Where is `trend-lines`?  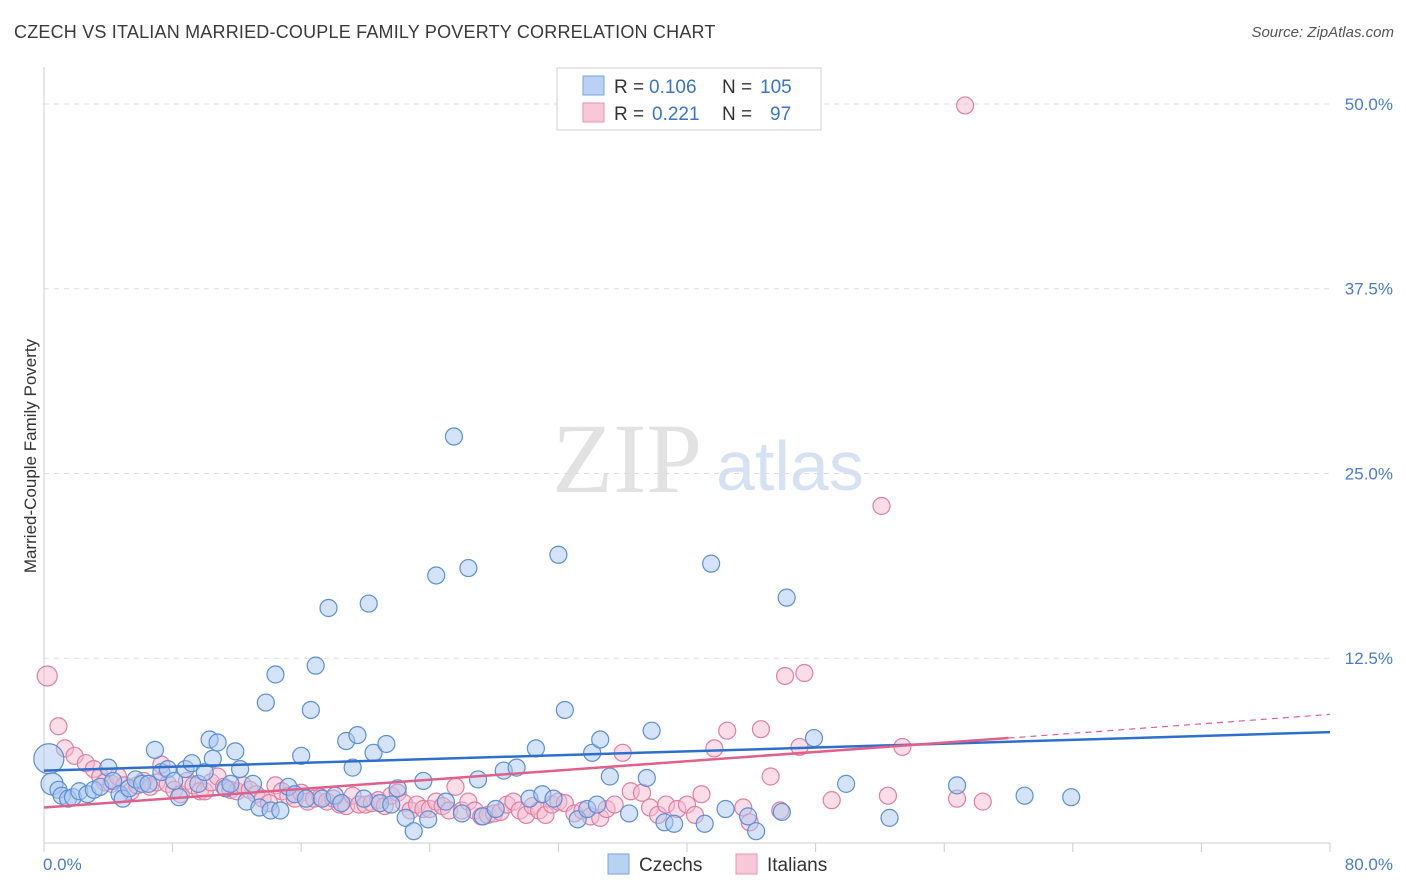
trend-lines is located at coordinates (687, 761).